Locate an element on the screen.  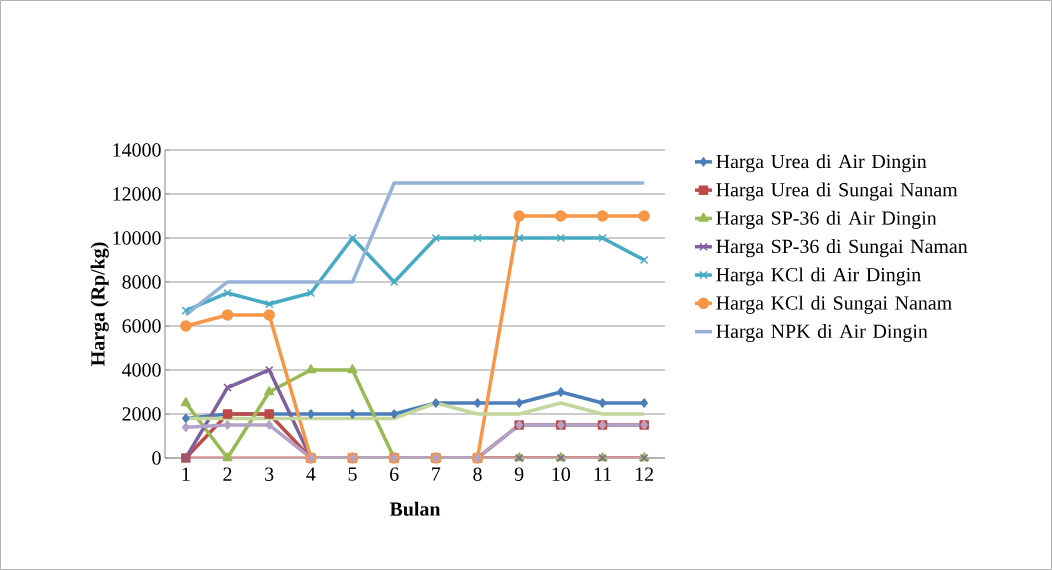
x-tick-label: 6 is located at coordinates (394, 474).